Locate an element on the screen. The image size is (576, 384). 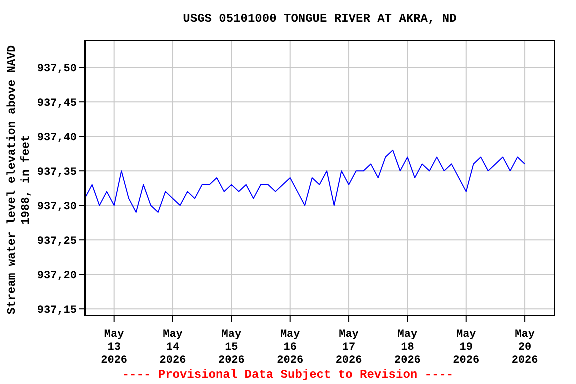
y-axis-title: Stream water level elevation above NAVD 1988, in feet is located at coordinates (19, 180).